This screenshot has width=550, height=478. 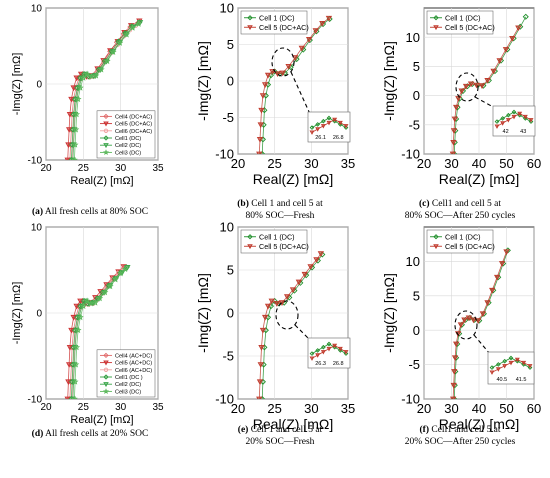 I want to click on legend-entry: Cell 1 (DC), so click(x=463, y=17).